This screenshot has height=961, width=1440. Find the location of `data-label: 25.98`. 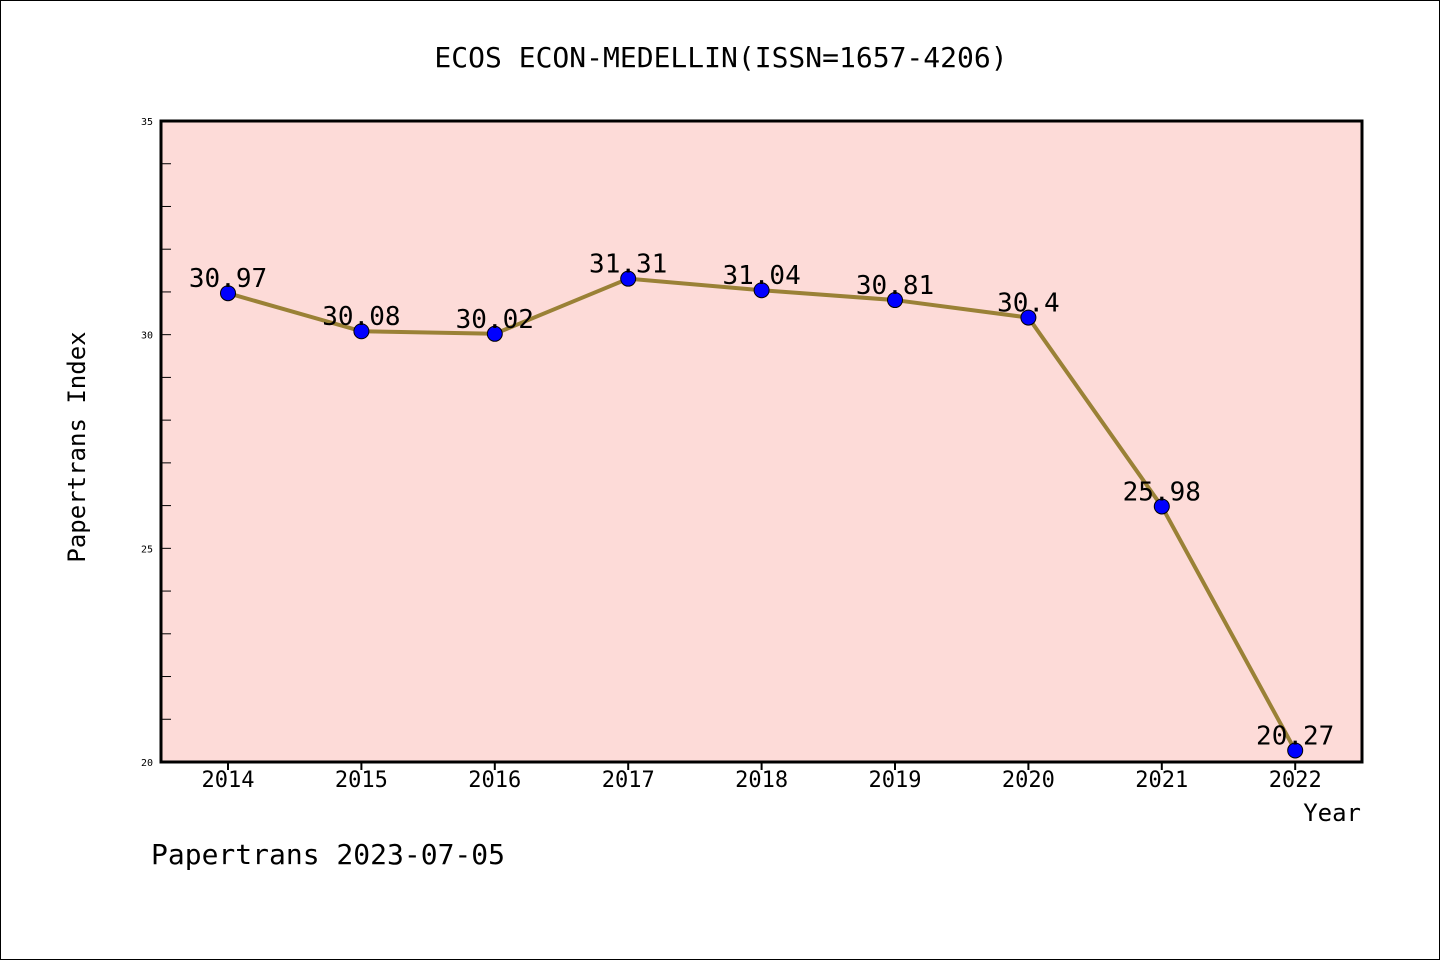

data-label: 25.98 is located at coordinates (1162, 492).